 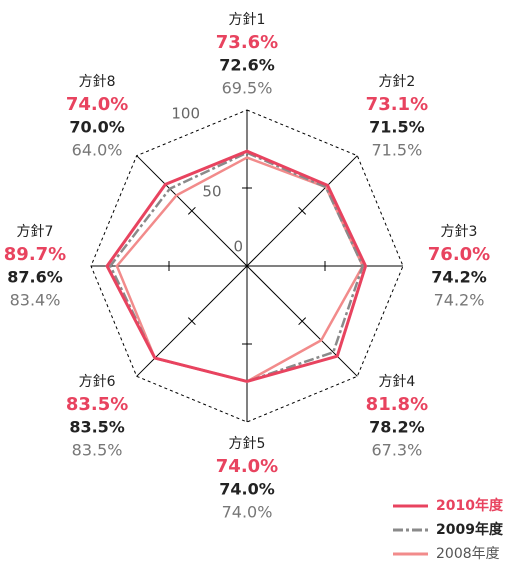 What do you see at coordinates (97, 382) in the screenshot?
I see `category-label: 方針6` at bounding box center [97, 382].